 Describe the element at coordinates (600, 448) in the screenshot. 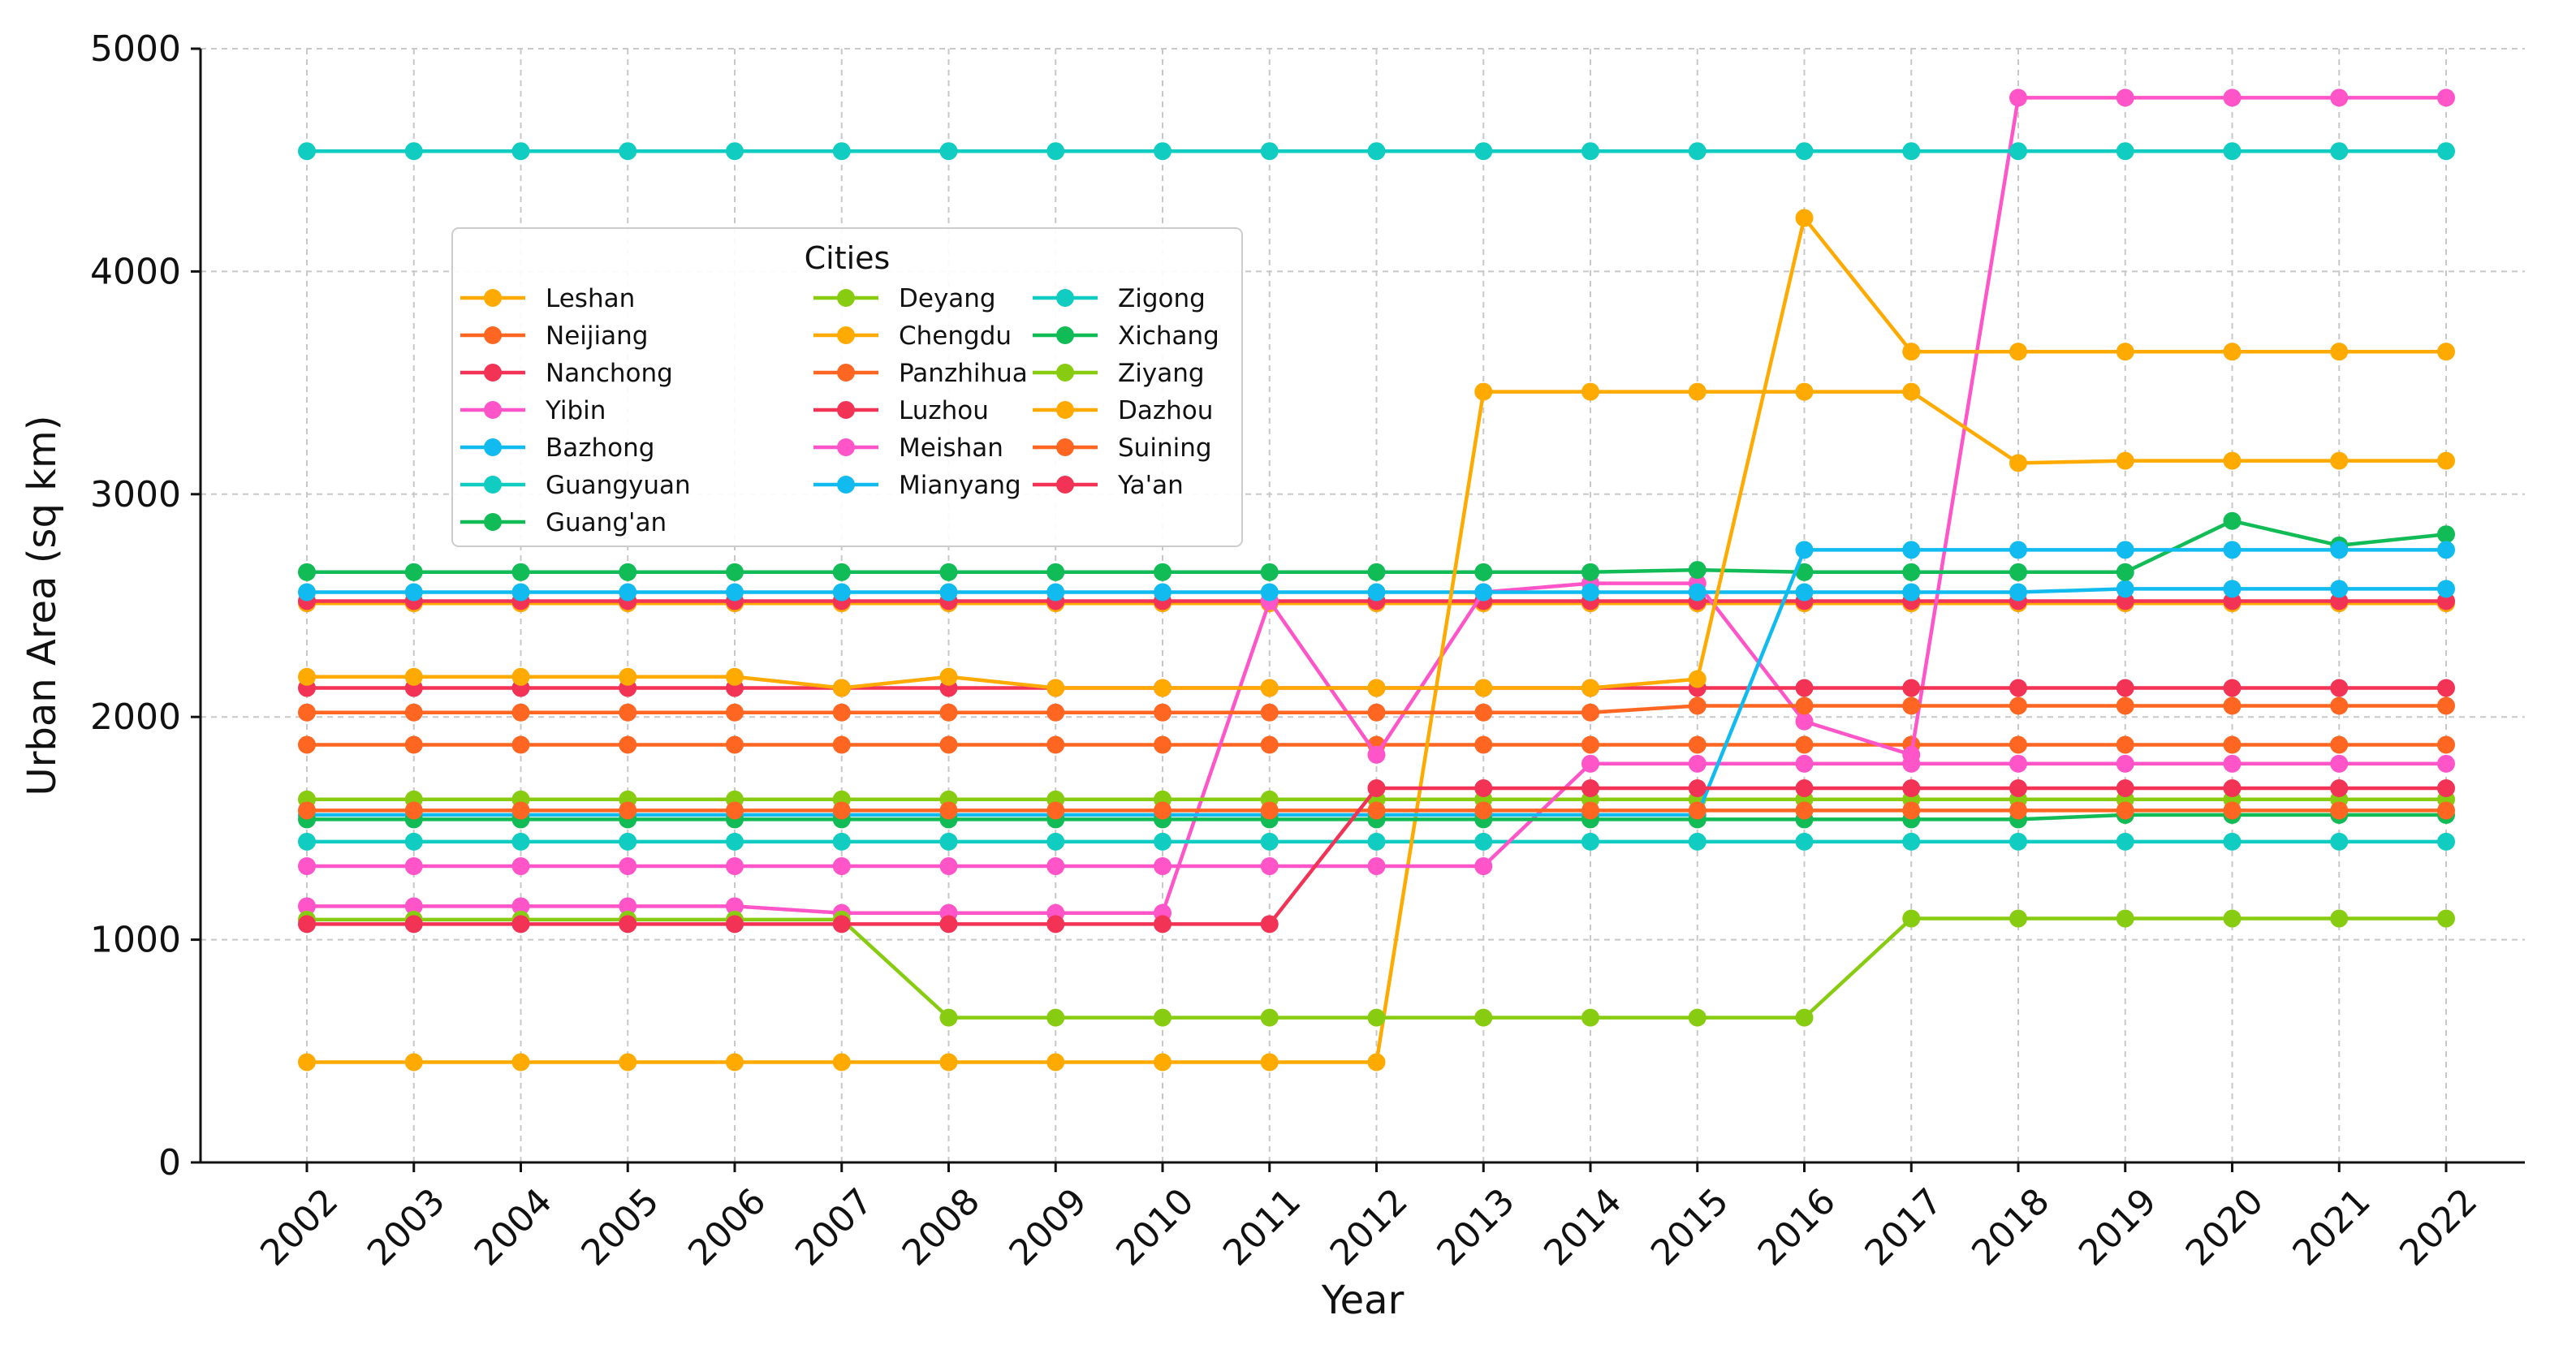

I see `legend-label: Bazhong` at that location.